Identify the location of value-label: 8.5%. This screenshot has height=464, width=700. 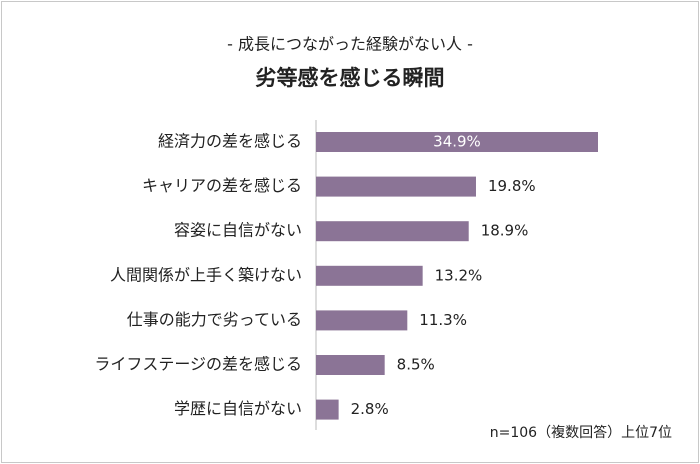
(416, 365).